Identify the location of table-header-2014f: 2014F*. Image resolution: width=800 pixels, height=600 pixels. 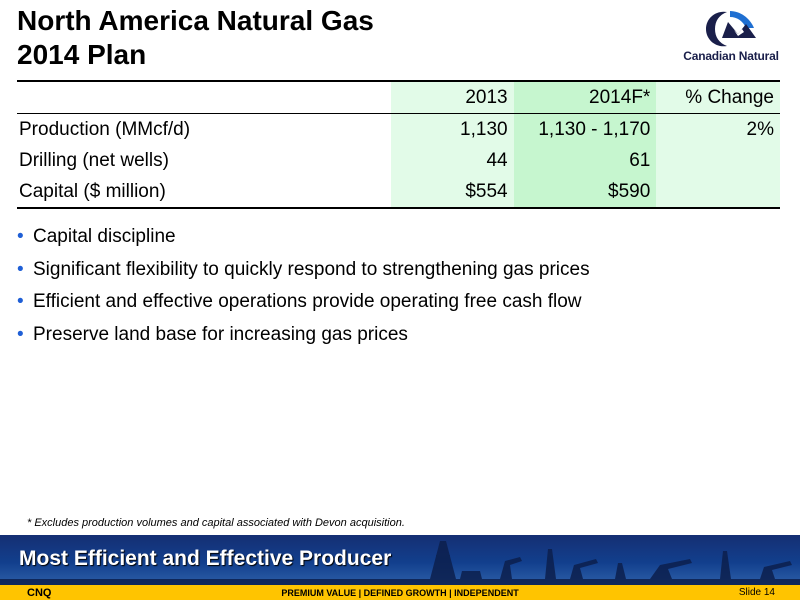
(585, 98).